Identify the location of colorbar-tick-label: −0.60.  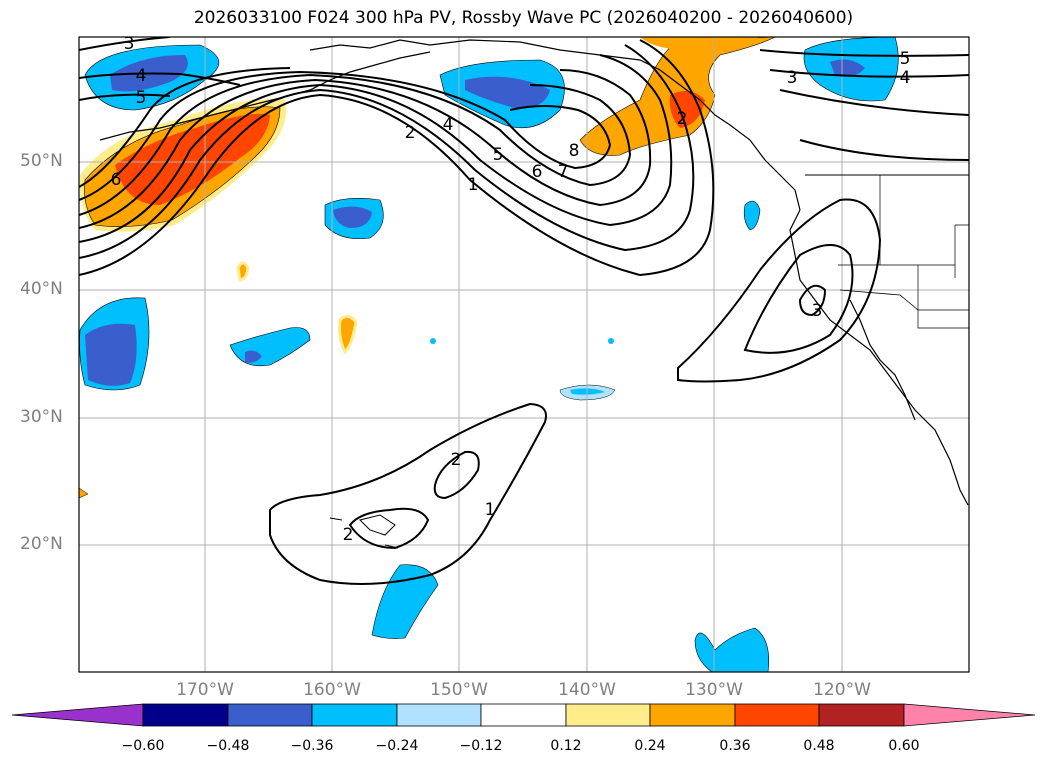
(143, 746).